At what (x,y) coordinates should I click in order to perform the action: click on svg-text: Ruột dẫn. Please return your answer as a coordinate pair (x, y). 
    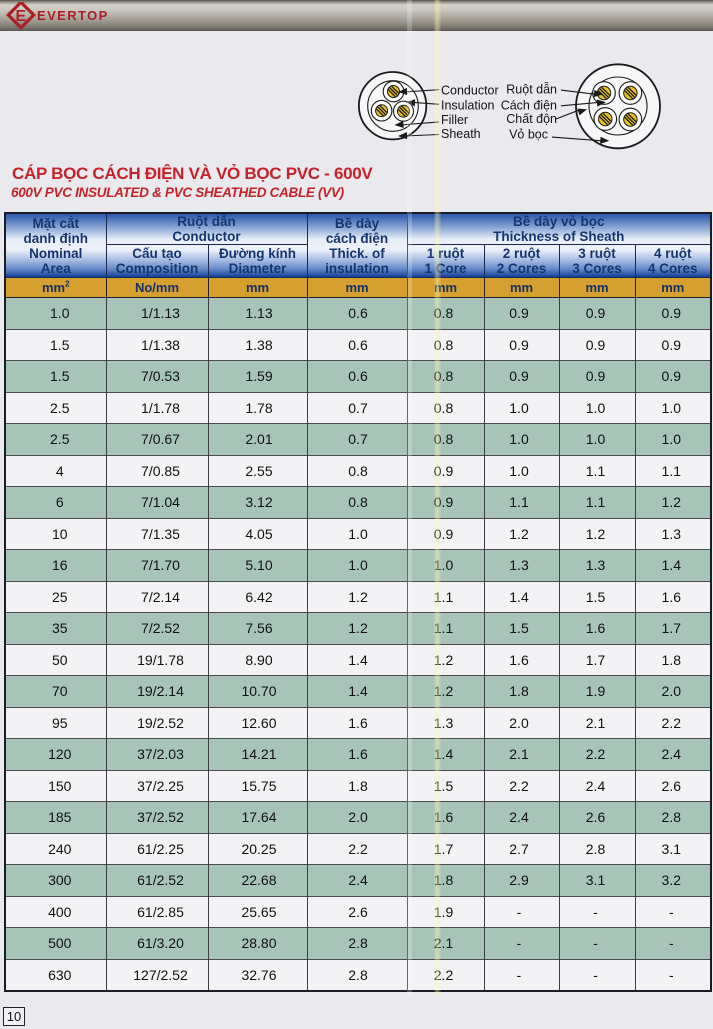
    Looking at the image, I should click on (531, 89).